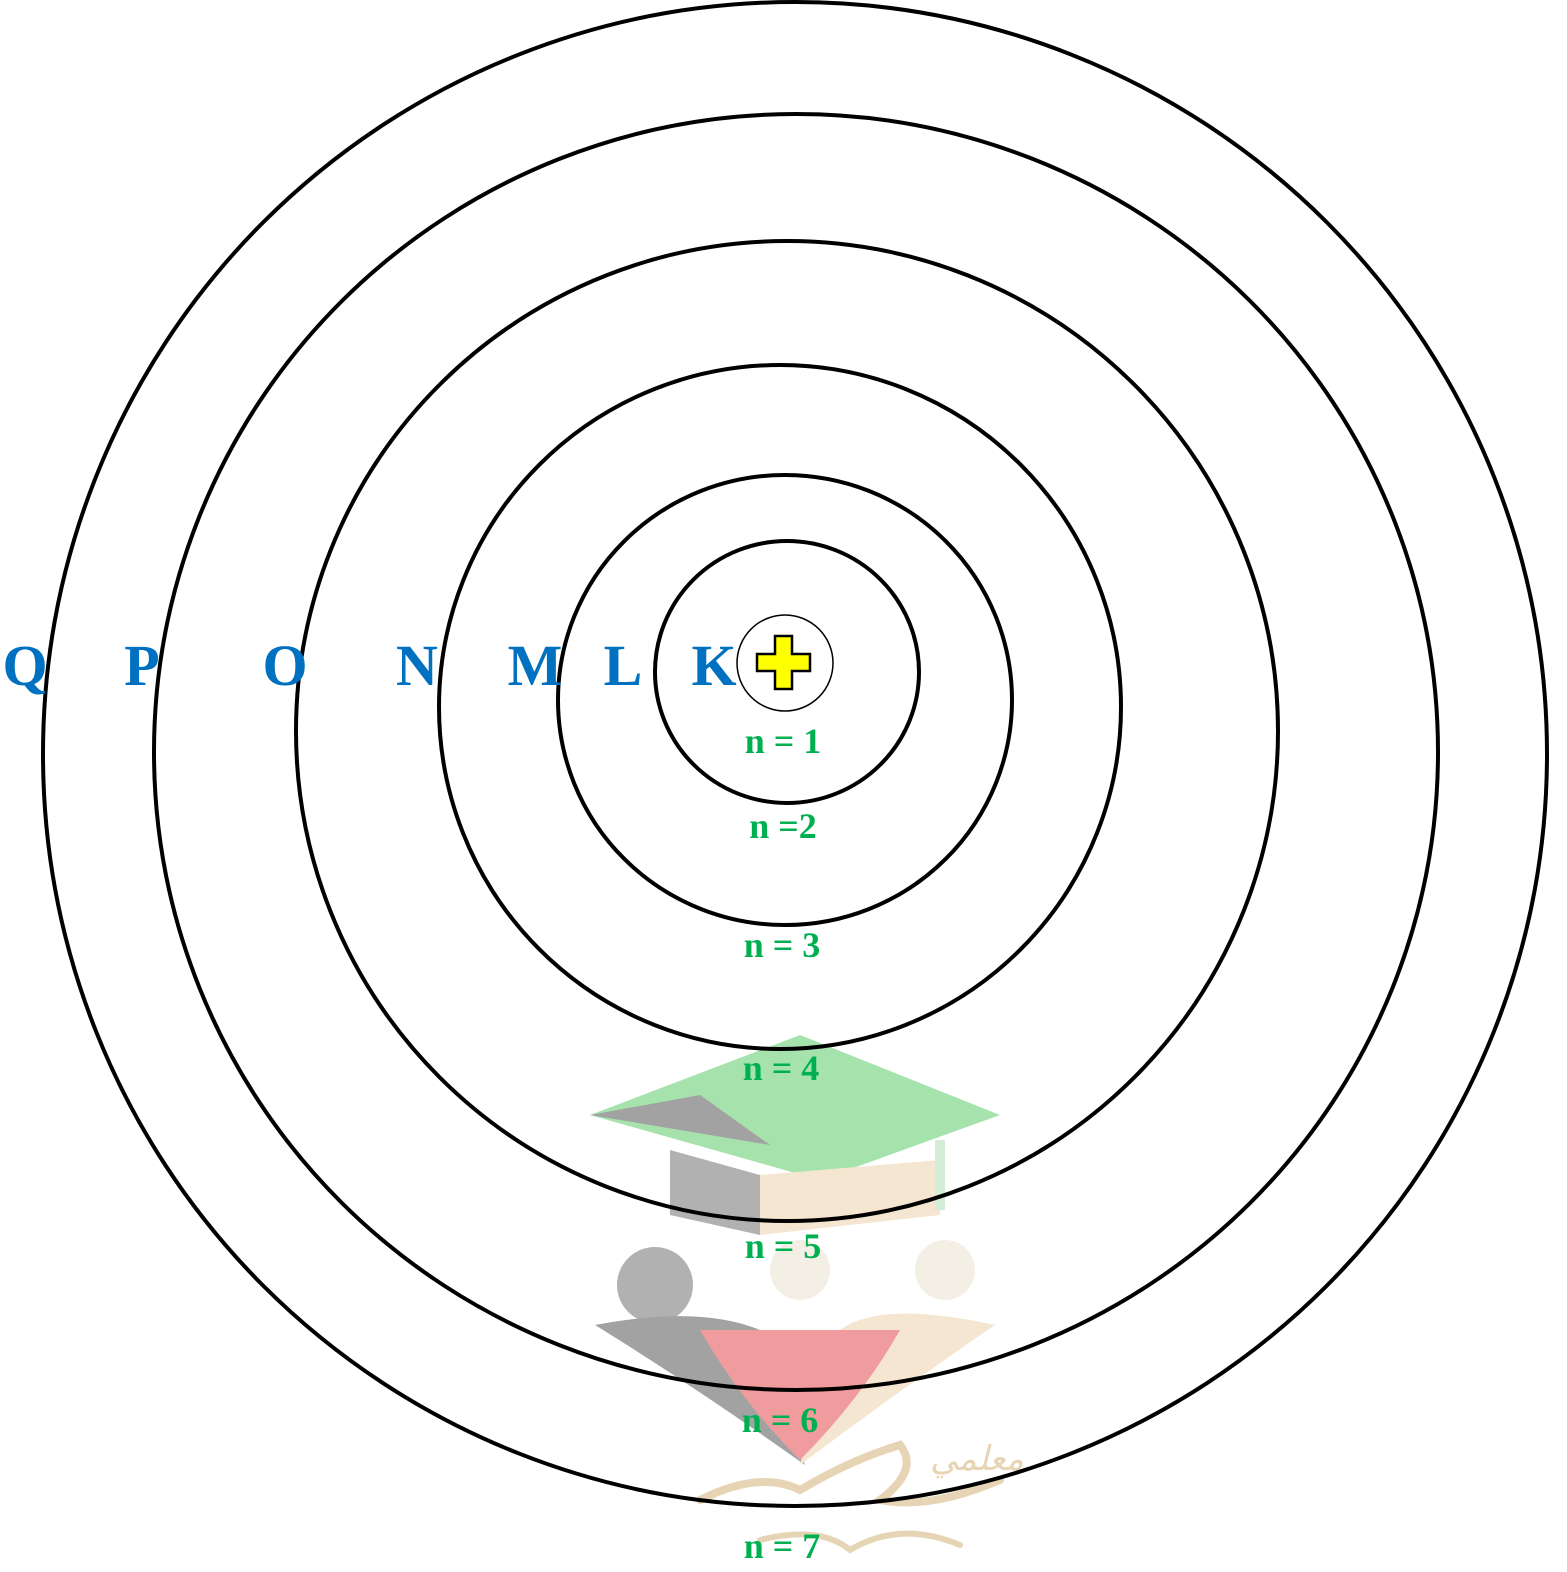 Image resolution: width=1567 pixels, height=1572 pixels. I want to click on watermark-cap-base-light-icon, so click(850, 1197).